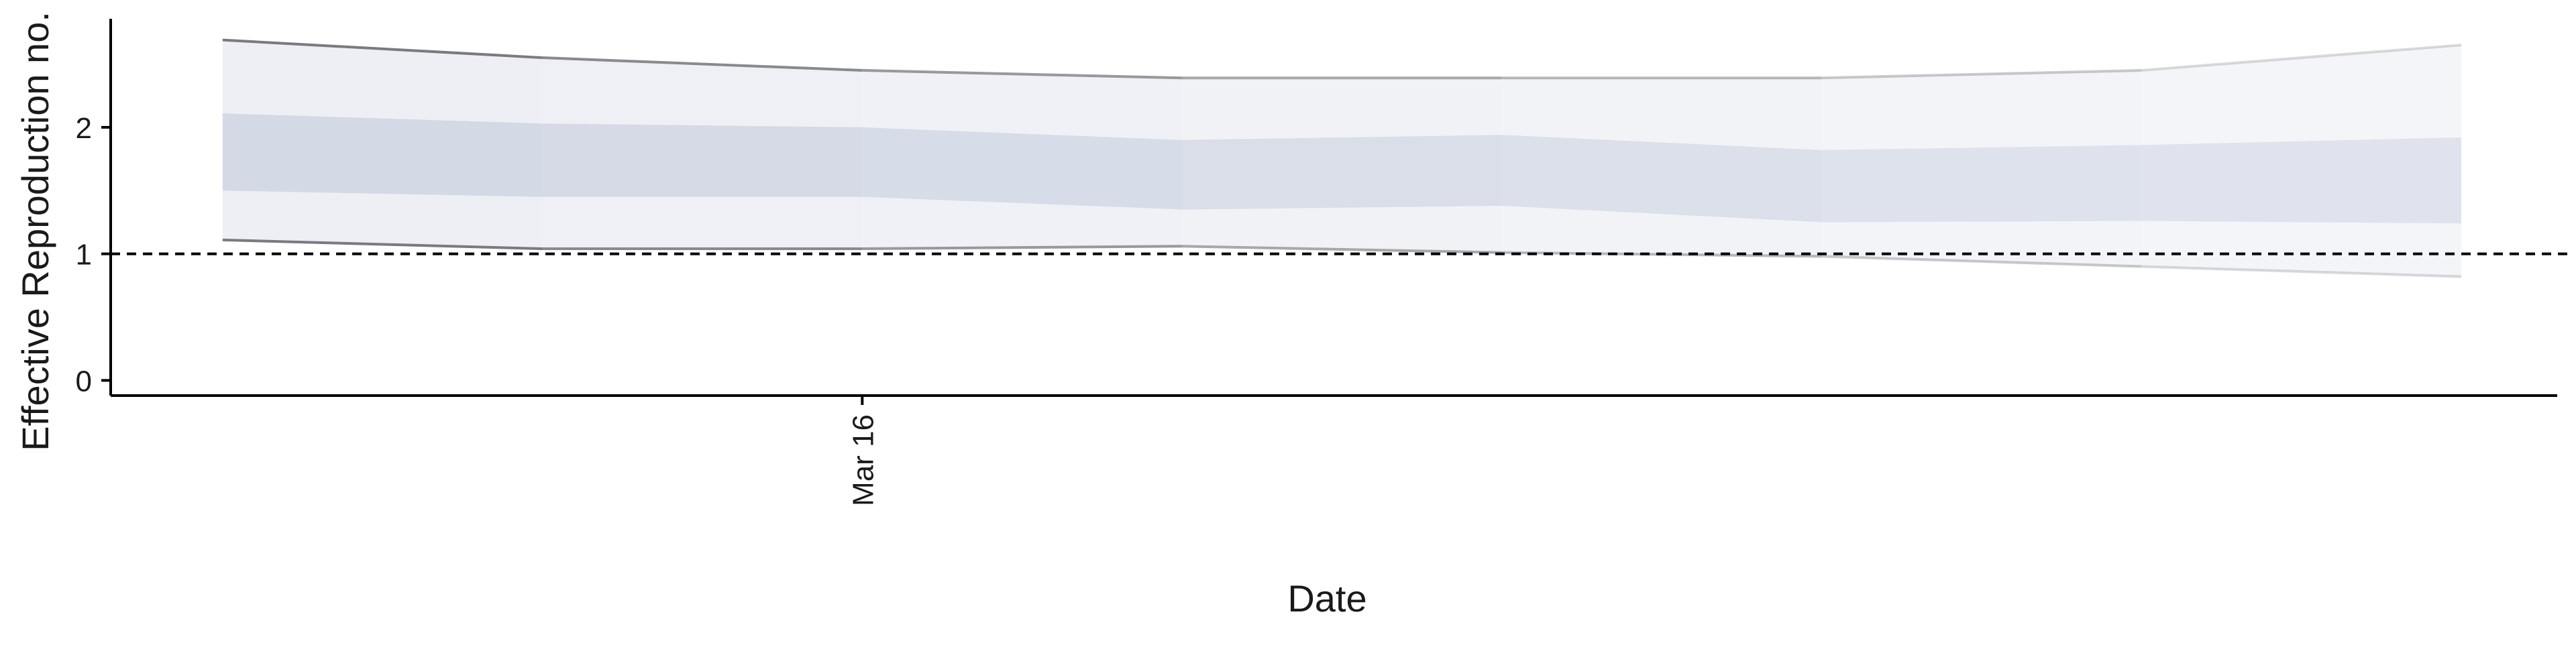  I want to click on y-axis-ticks: 0 1 2, so click(93, 255).